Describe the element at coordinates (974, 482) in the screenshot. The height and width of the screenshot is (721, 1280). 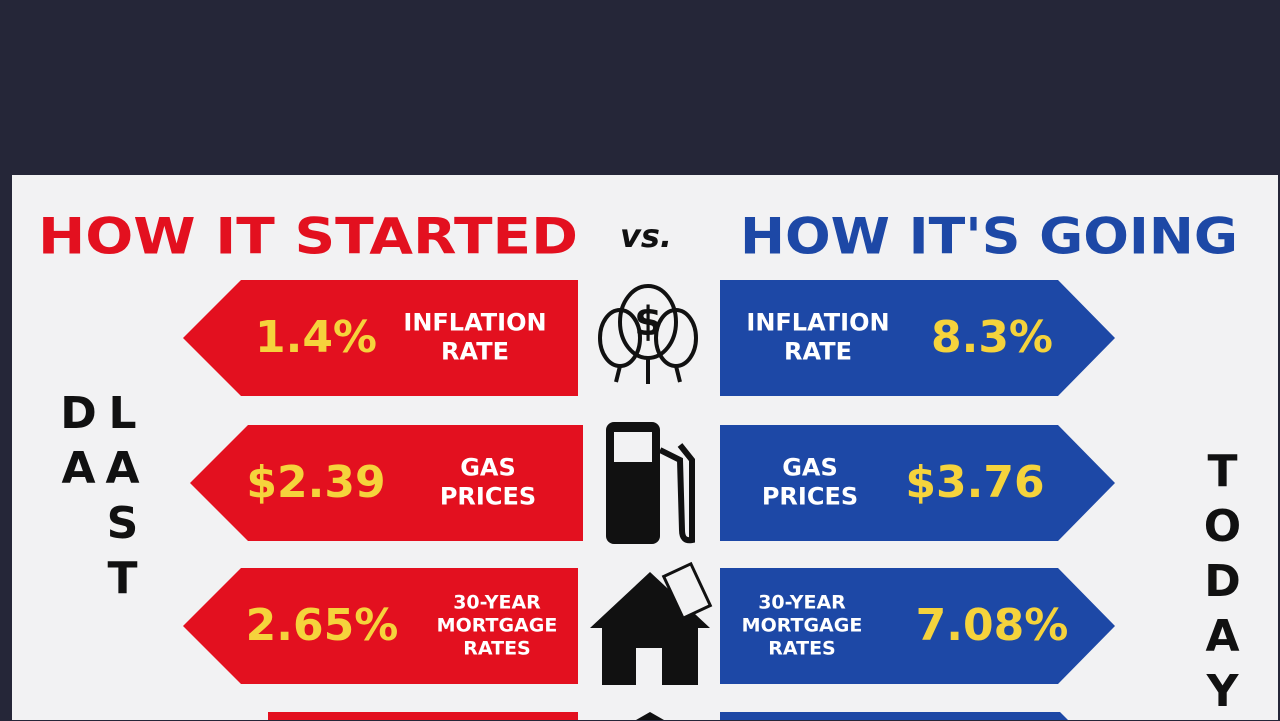
I see `after-value: $3.76` at that location.